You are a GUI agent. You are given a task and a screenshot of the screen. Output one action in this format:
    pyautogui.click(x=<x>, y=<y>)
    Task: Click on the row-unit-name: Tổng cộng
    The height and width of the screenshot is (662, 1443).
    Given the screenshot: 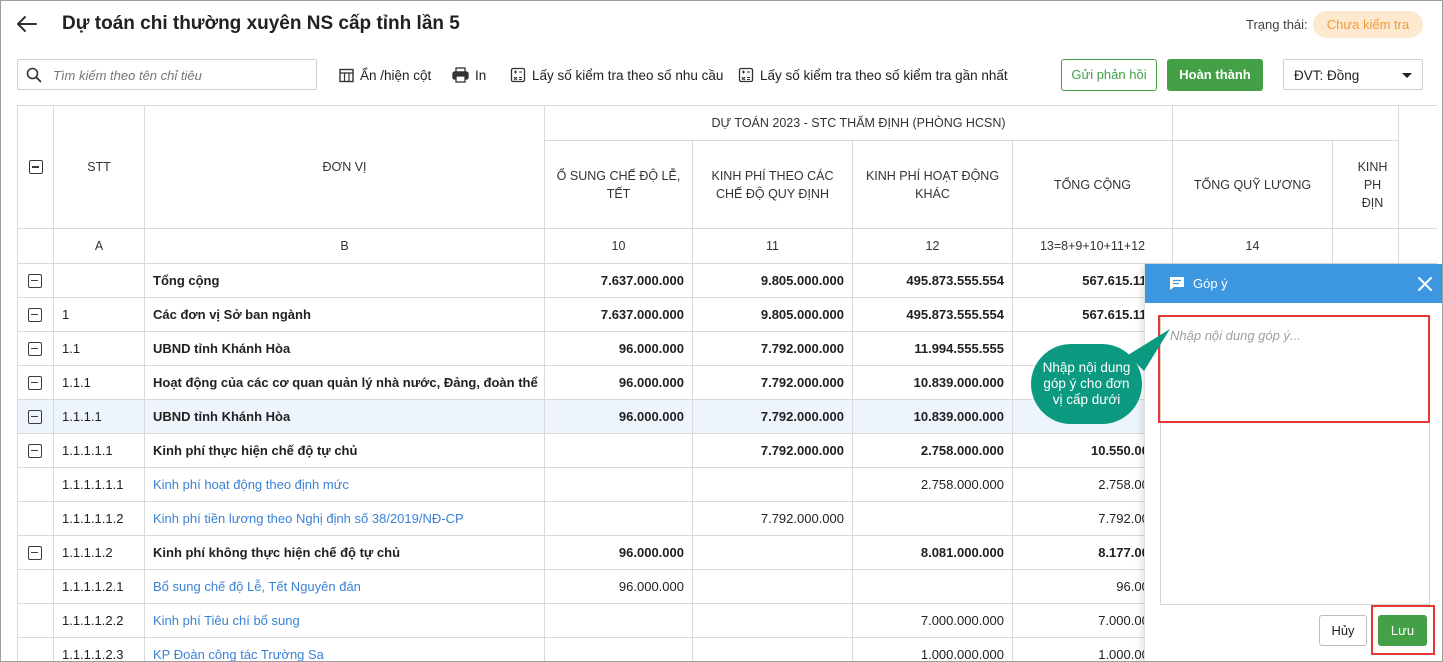 What is the action you would take?
    pyautogui.click(x=345, y=281)
    